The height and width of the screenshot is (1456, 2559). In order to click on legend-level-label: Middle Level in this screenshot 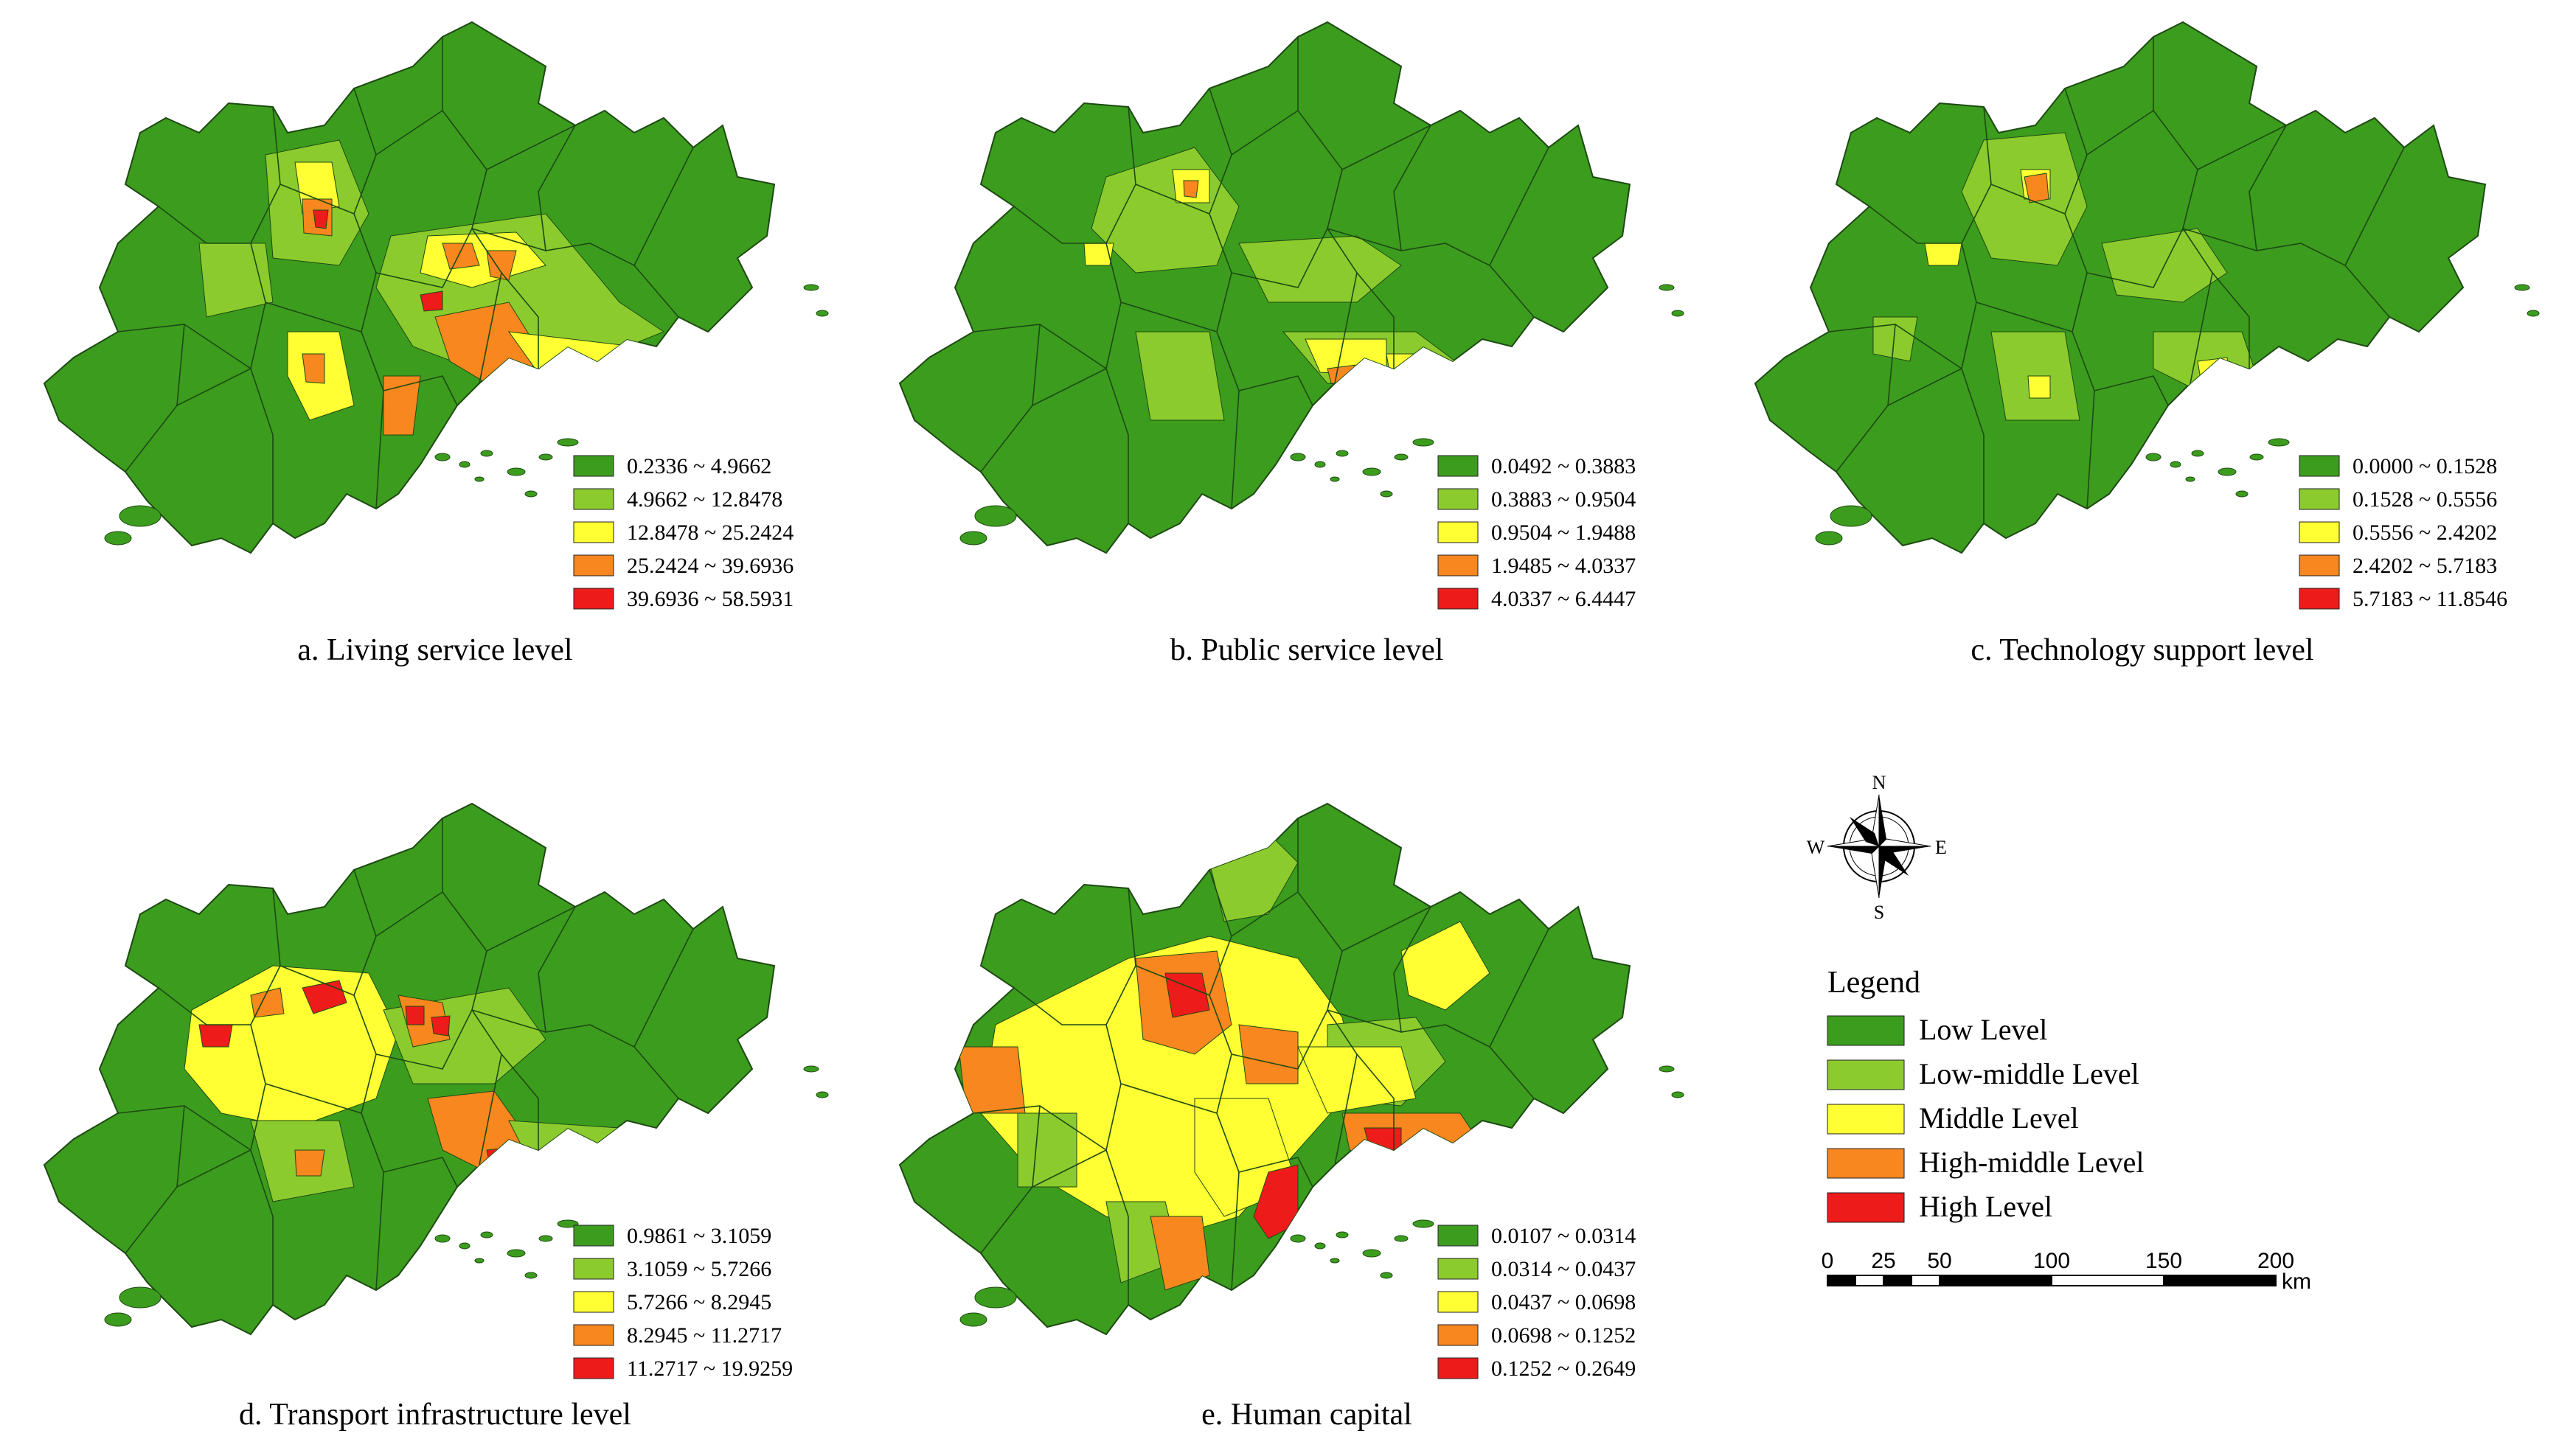, I will do `click(1999, 1118)`.